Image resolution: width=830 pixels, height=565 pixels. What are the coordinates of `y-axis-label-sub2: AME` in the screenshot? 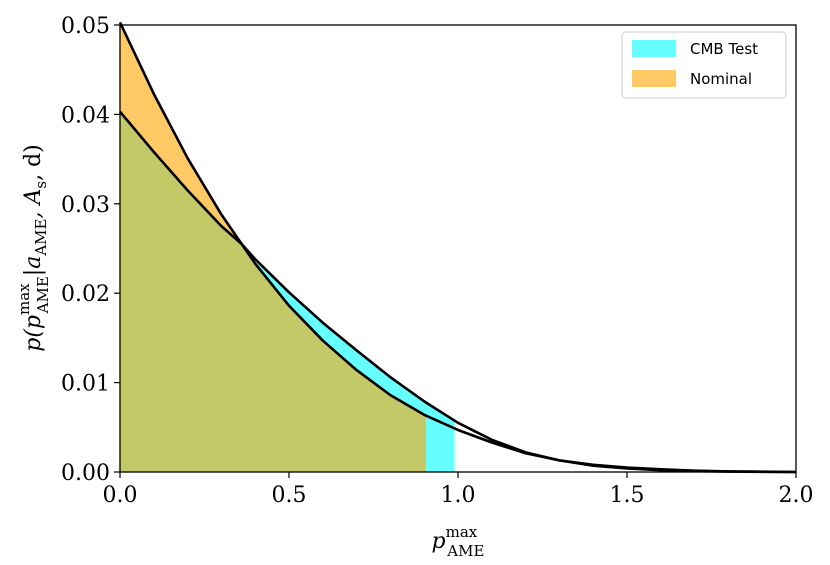 It's located at (41, 238).